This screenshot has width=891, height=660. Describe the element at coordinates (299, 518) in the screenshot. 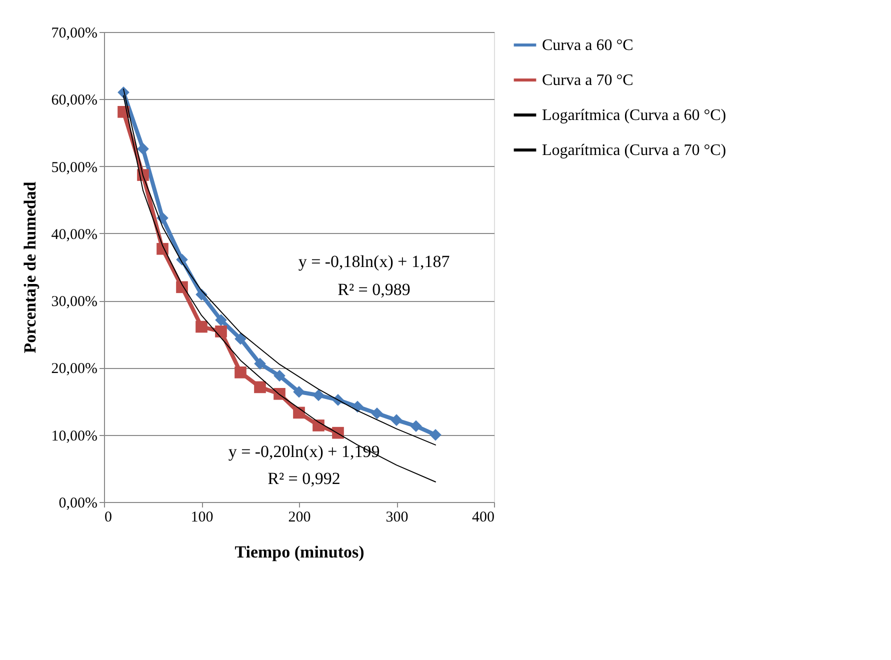

I see `x-tick-label: 200` at that location.